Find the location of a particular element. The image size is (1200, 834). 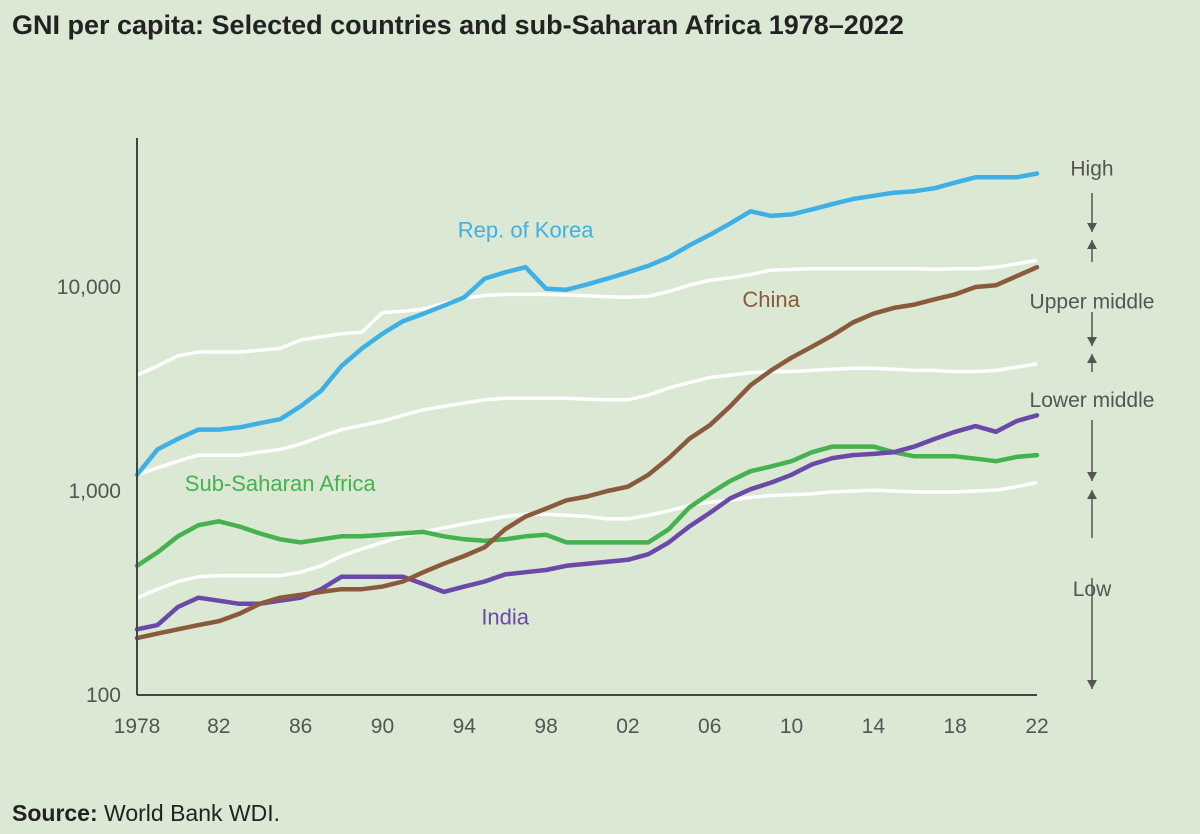

x-tick-label: 90 is located at coordinates (382, 726).